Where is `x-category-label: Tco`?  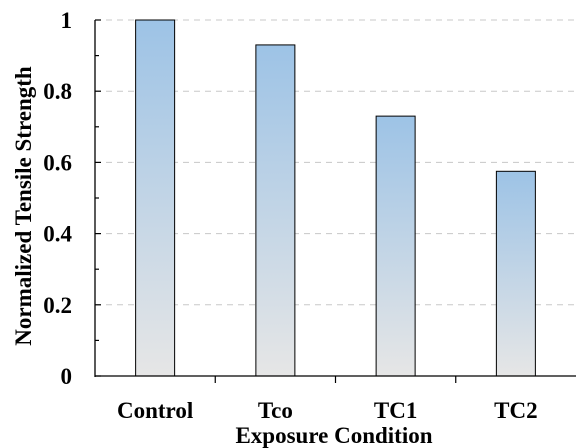
x-category-label: Tco is located at coordinates (275, 410).